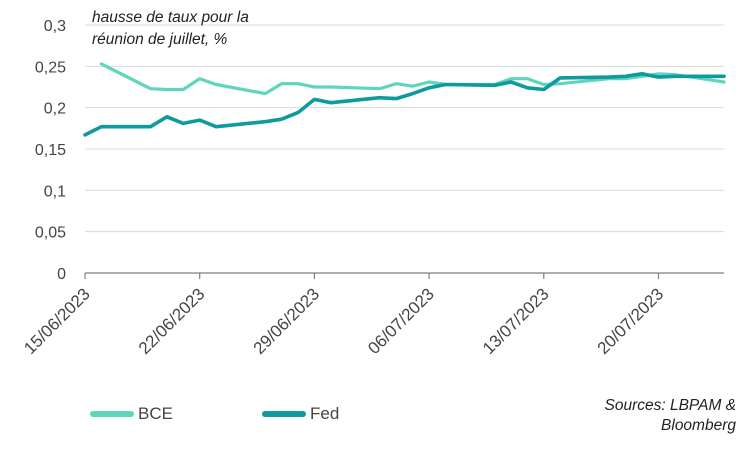 The height and width of the screenshot is (452, 752). What do you see at coordinates (61, 274) in the screenshot?
I see `y-tick-label-0: 0` at bounding box center [61, 274].